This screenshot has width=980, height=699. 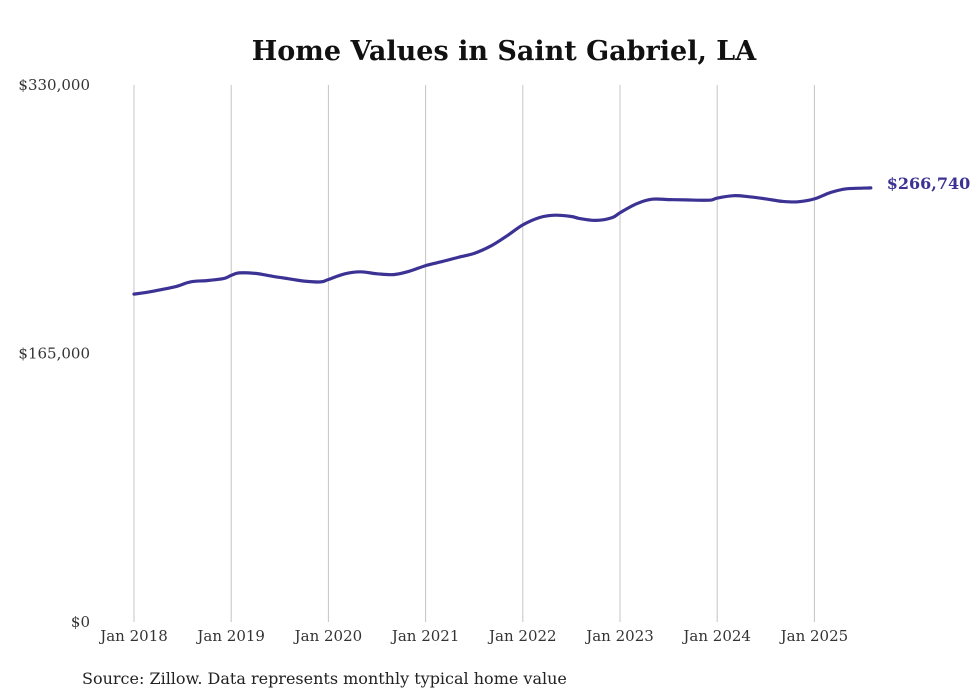 I want to click on x-tick-label: Jan 2024, so click(x=716, y=636).